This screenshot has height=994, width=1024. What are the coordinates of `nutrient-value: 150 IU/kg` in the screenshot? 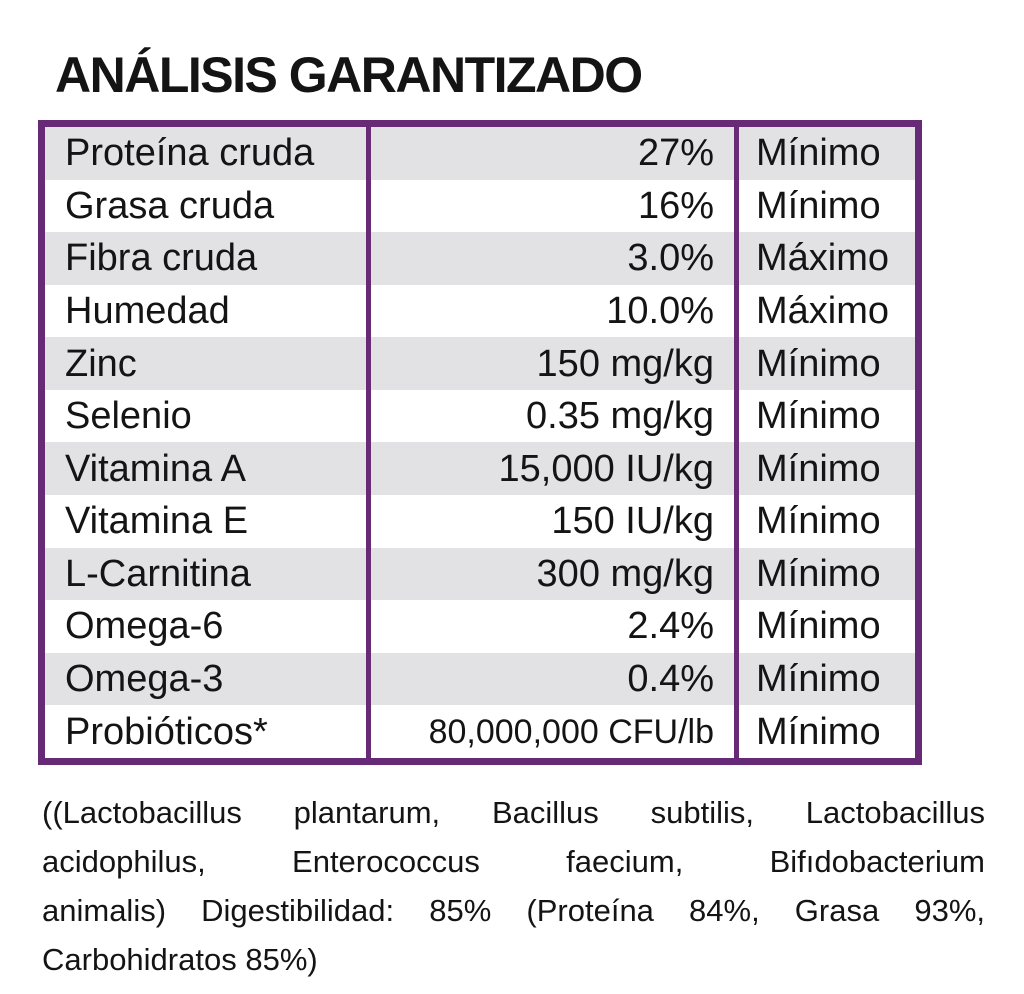 It's located at (555, 521).